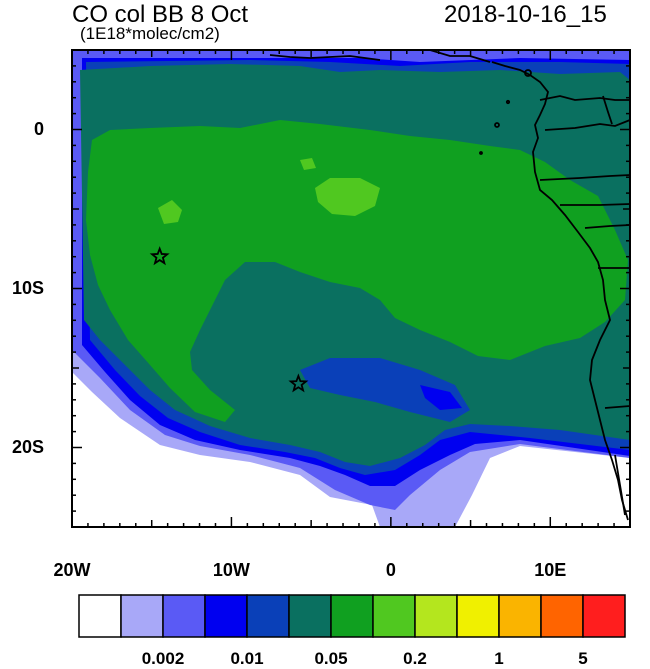 This screenshot has height=669, width=650. What do you see at coordinates (27, 287) in the screenshot?
I see `y-tick-label: 10S` at bounding box center [27, 287].